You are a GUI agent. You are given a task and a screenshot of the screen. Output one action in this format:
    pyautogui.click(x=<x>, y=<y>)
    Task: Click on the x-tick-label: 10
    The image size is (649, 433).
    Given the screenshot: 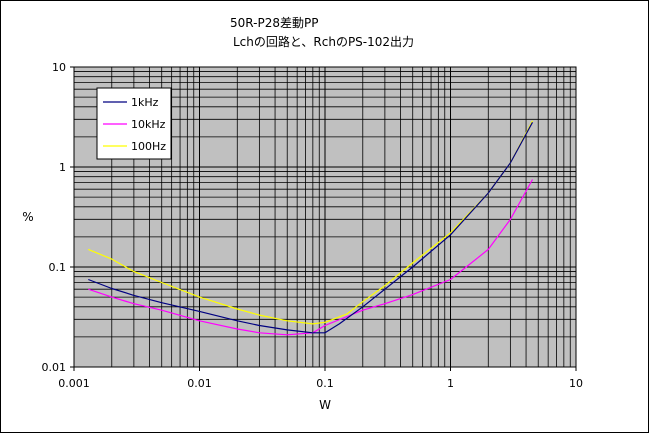 What is the action you would take?
    pyautogui.click(x=576, y=383)
    